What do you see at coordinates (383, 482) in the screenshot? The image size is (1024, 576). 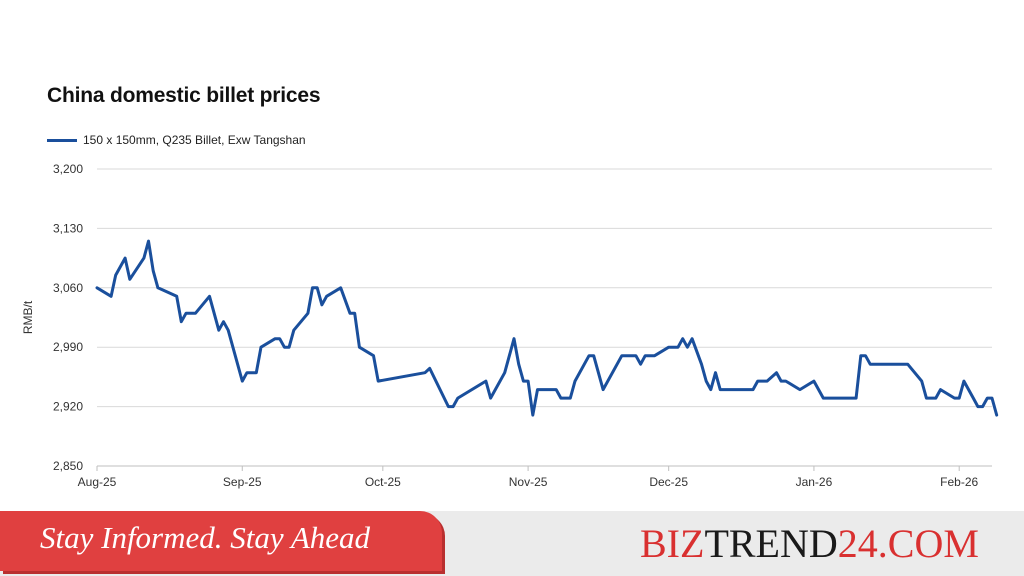 I see `x-tick-label: Oct-25` at bounding box center [383, 482].